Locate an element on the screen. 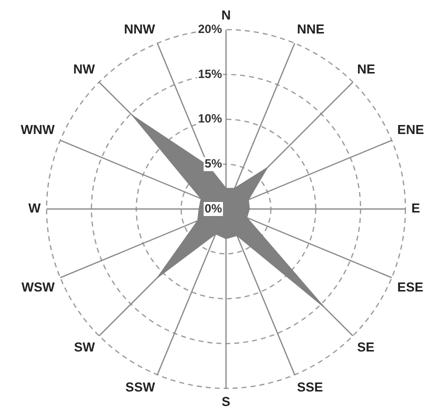 This screenshot has height=419, width=446. spoke-label: W is located at coordinates (35, 208).